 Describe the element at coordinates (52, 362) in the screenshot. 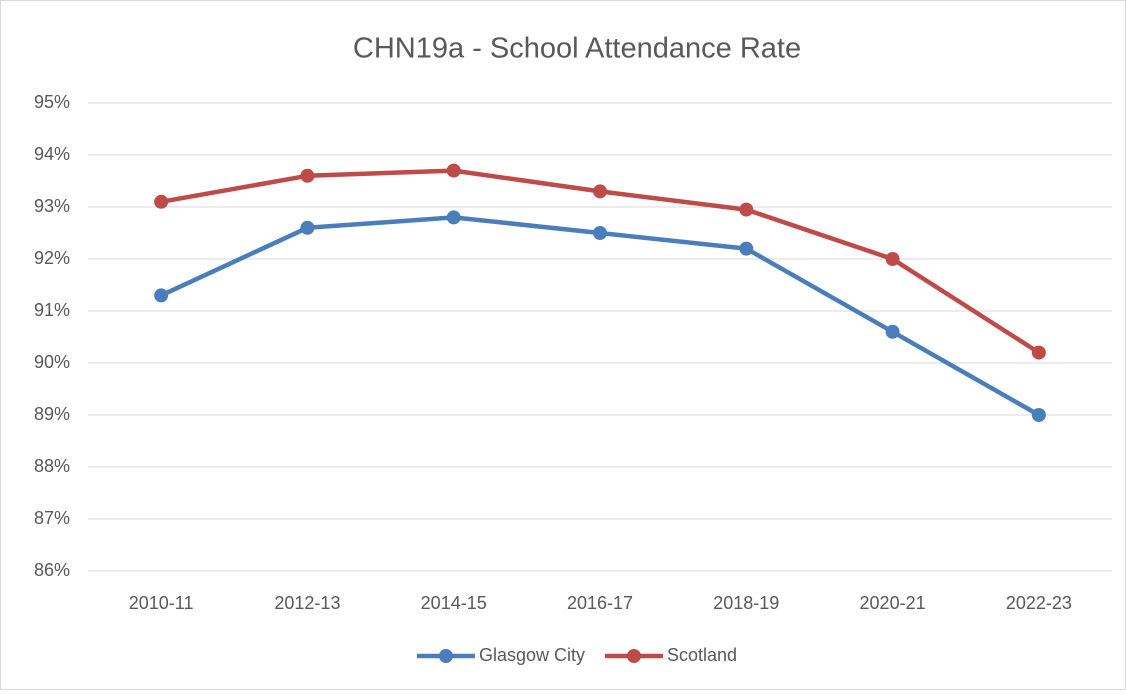

I see `y-tick-label: 90%` at that location.